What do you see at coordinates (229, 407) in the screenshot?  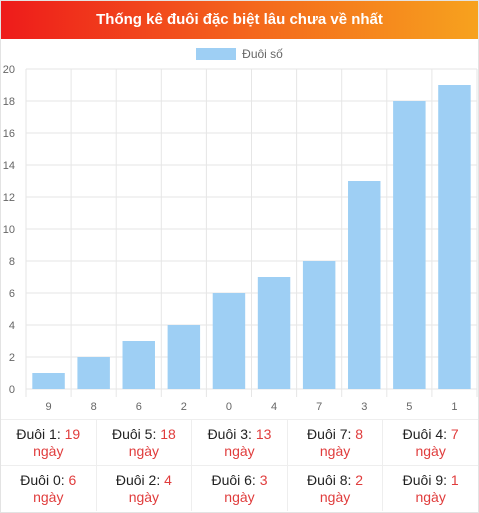 I see `x-tick-label: 0` at bounding box center [229, 407].